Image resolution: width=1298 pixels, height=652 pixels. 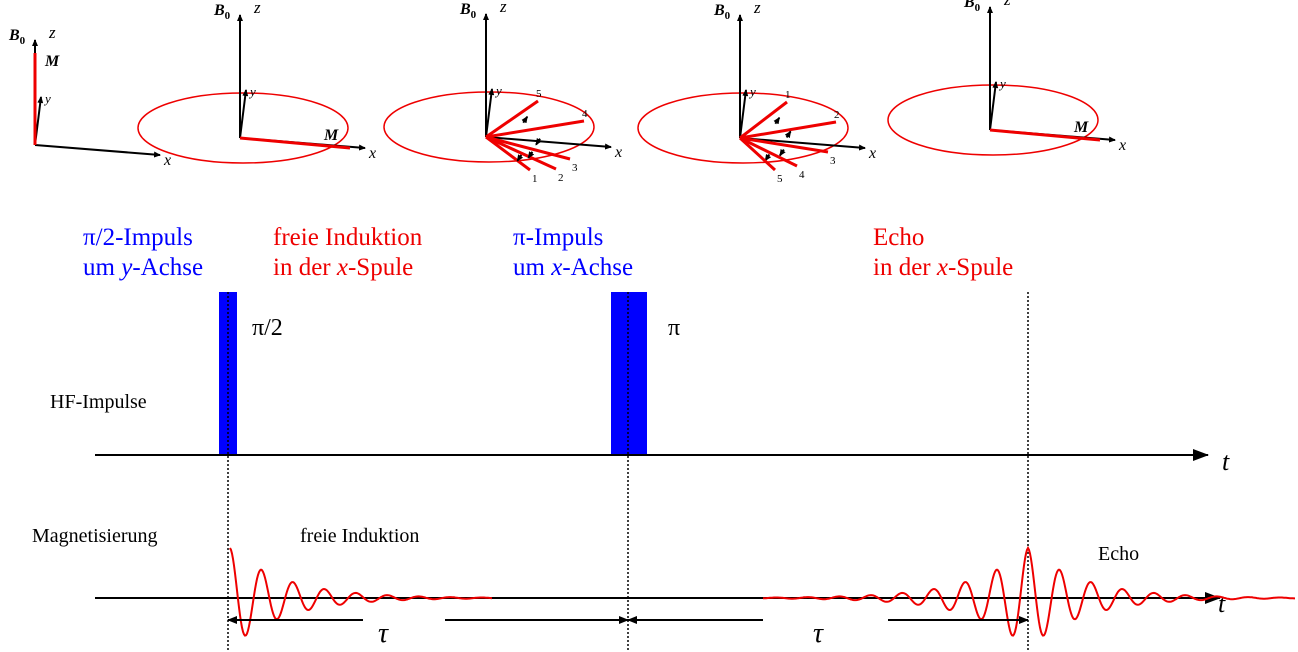 What do you see at coordinates (95, 536) in the screenshot?
I see `magnetization-label: Magnetisierung` at bounding box center [95, 536].